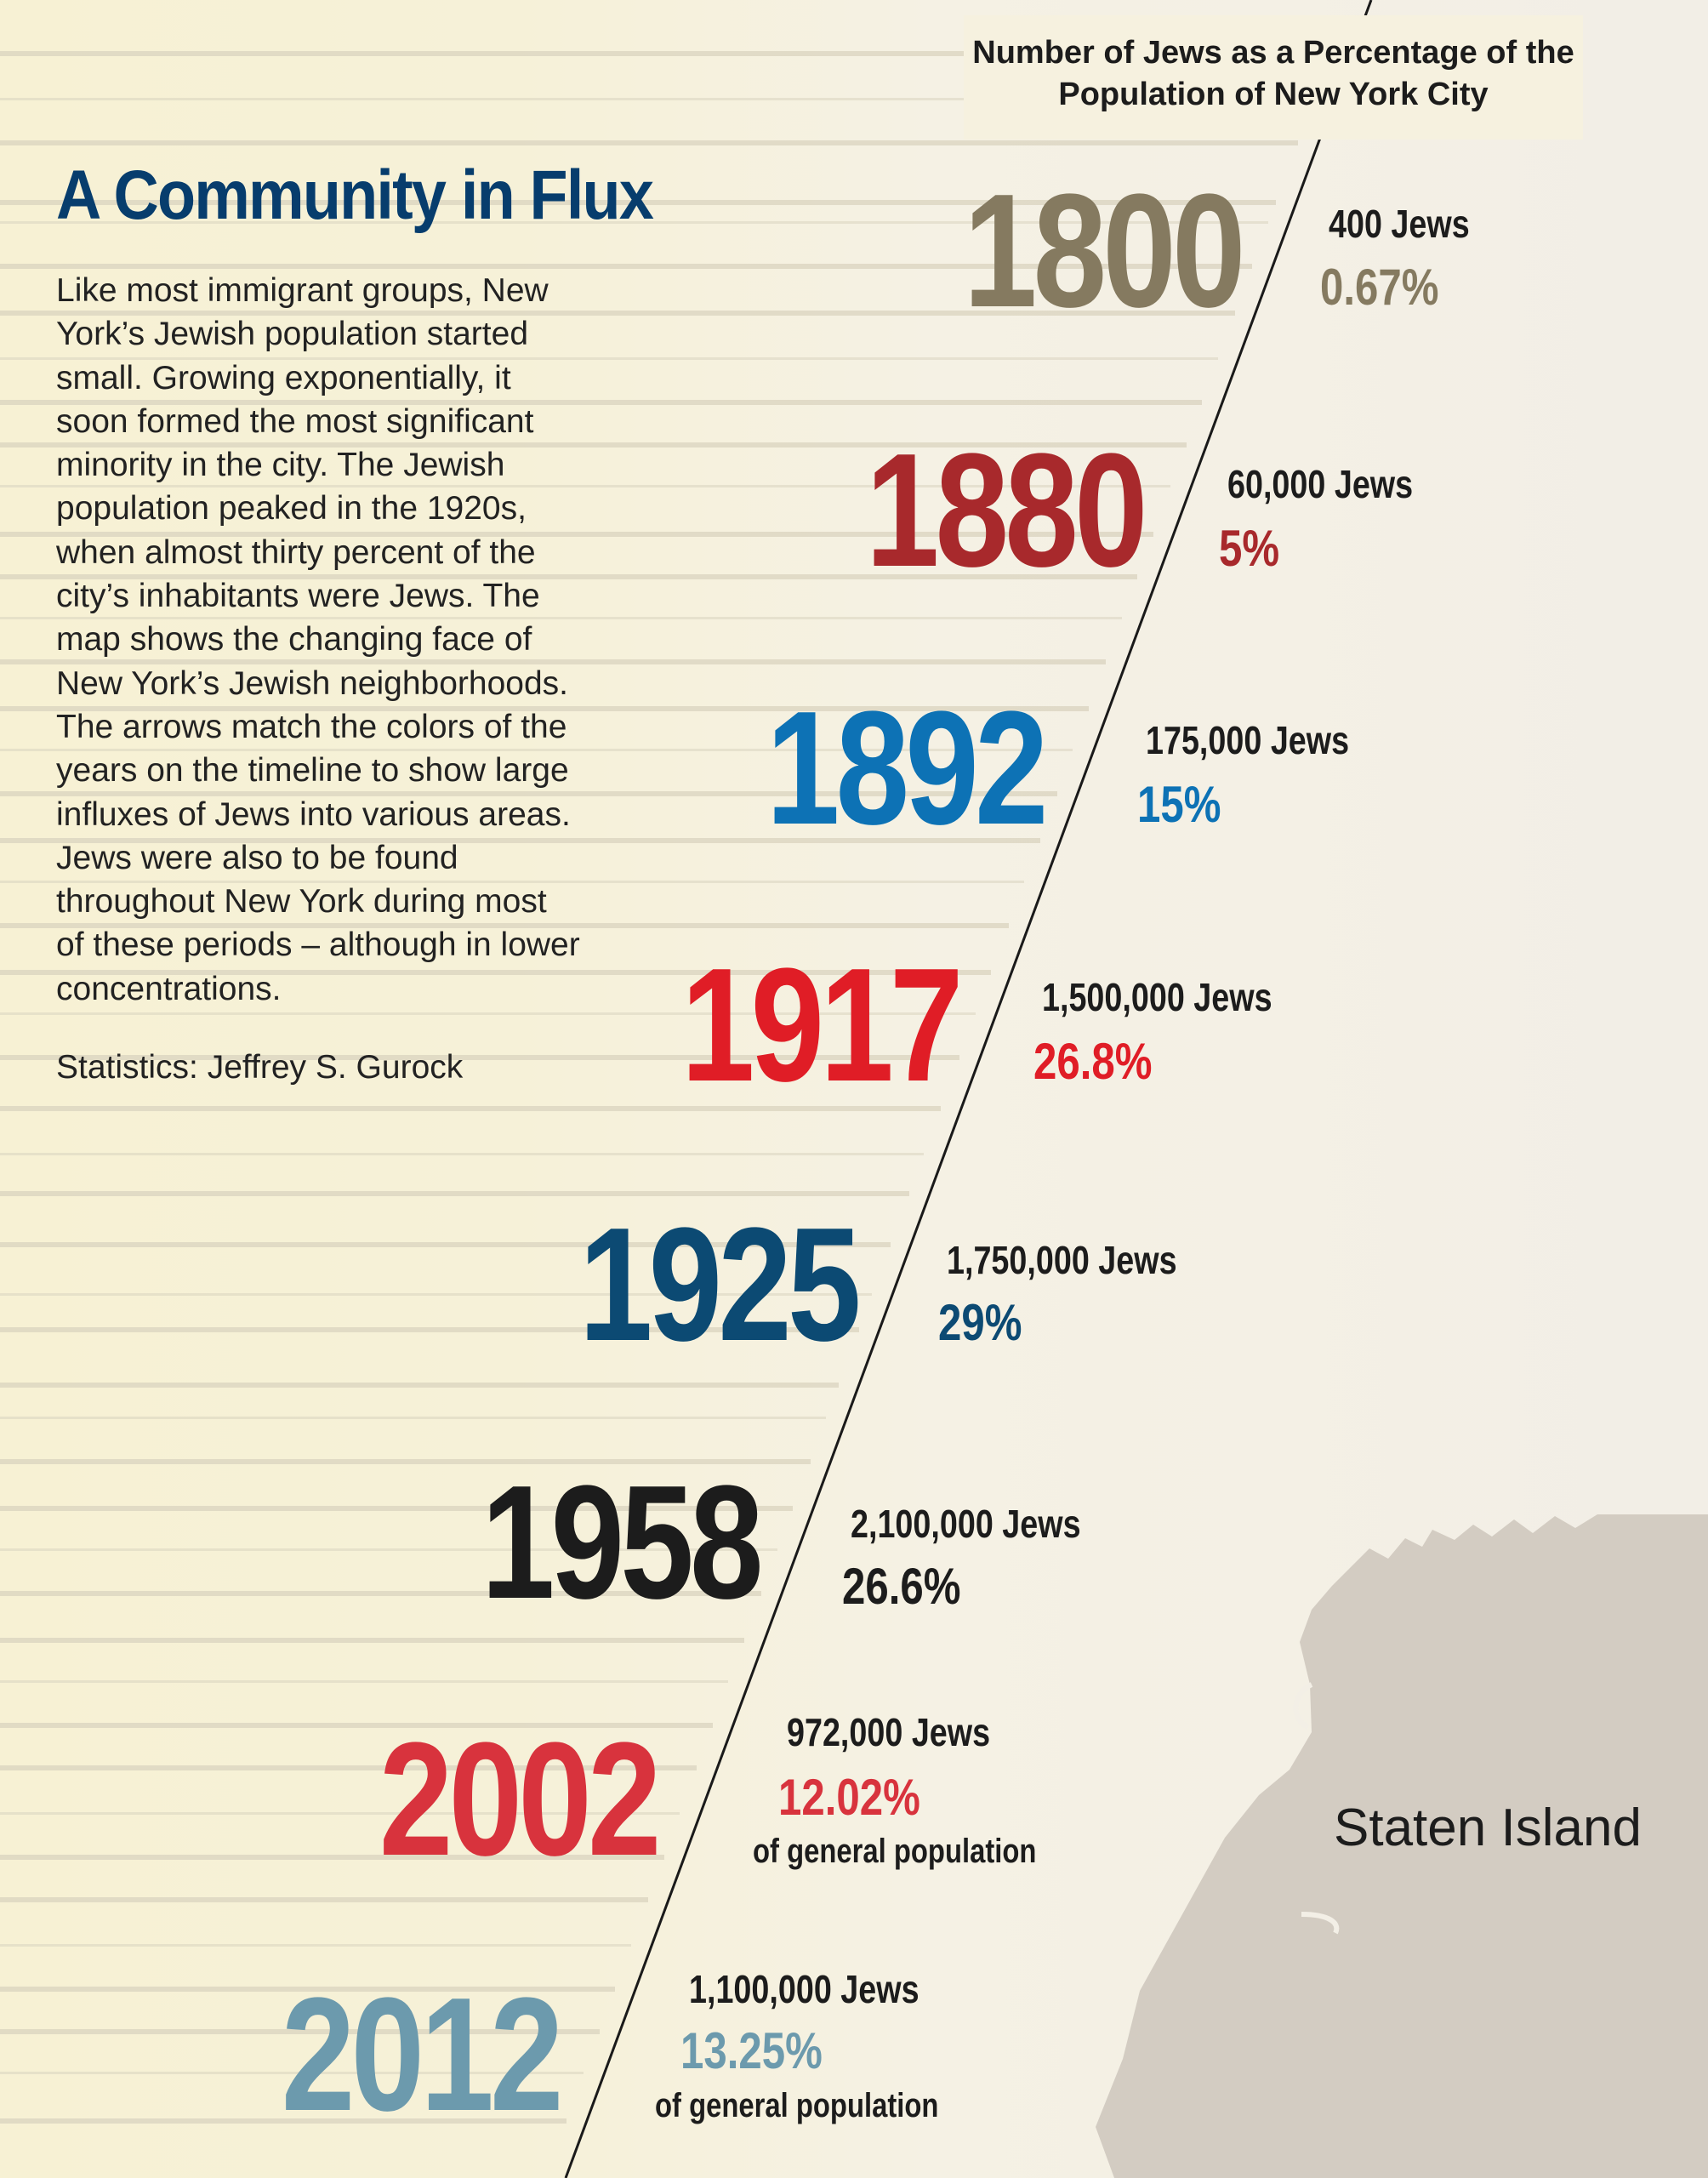  I want to click on timeline-jewish-population: 1,500,000 Jews, so click(1157, 997).